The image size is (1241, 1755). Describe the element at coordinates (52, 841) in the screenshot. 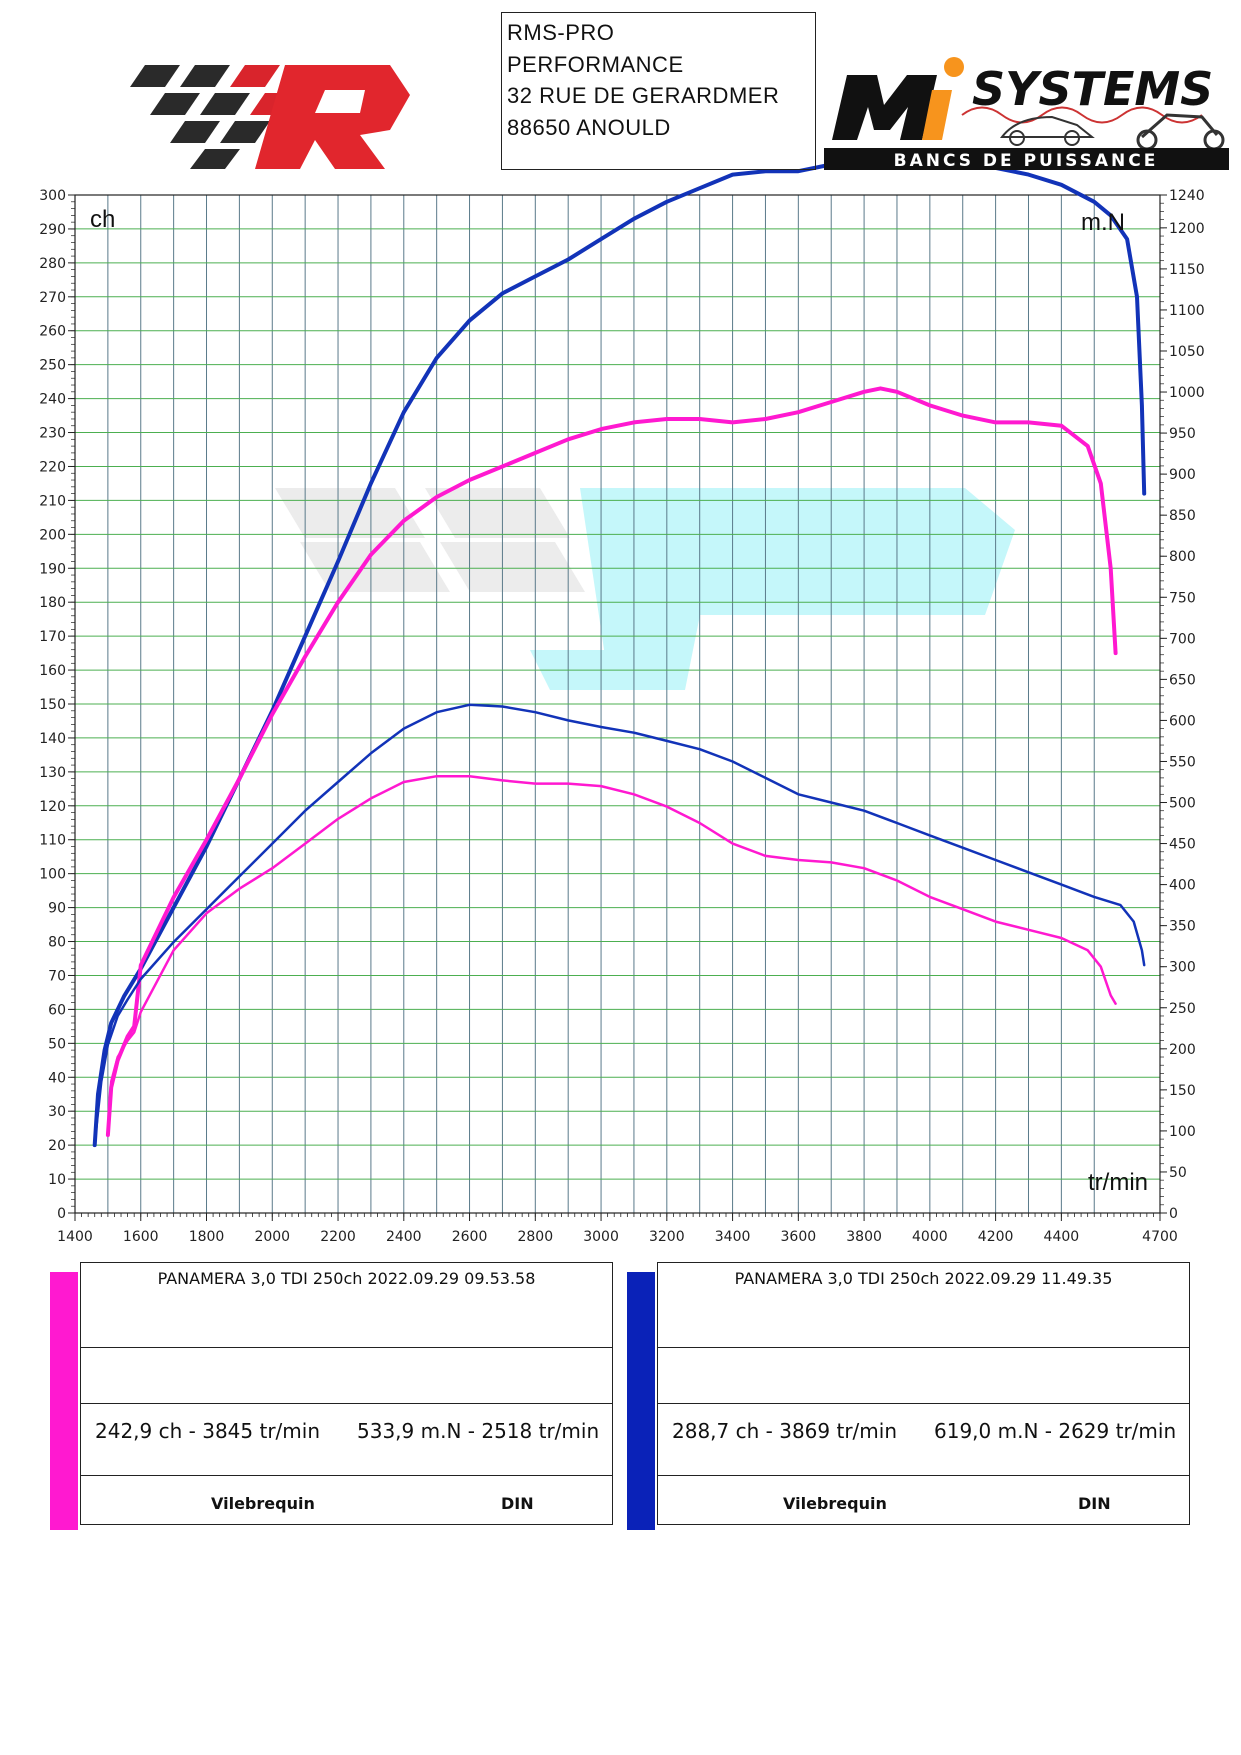

I see `y-left-tick-label: 110` at that location.